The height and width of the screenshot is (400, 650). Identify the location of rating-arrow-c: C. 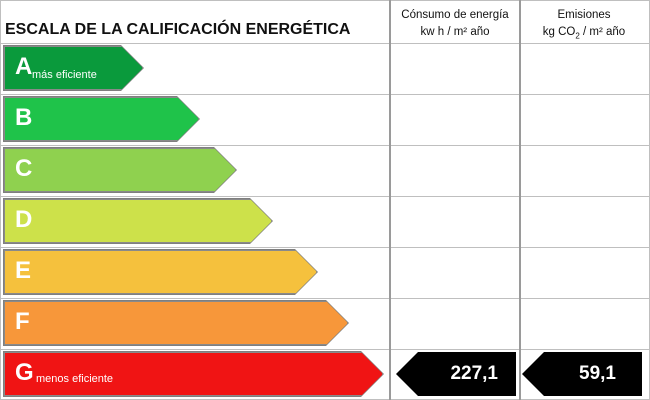
(120, 170).